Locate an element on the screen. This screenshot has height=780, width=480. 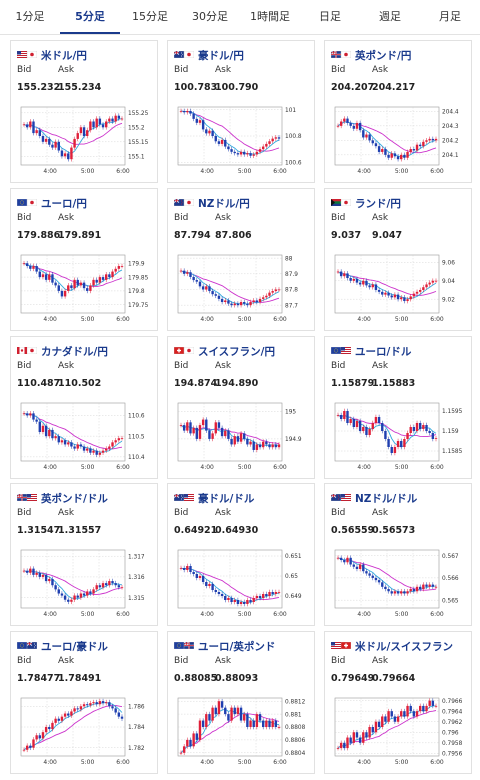
pair-name: 英ポンド/ドル is located at coordinates (74, 498).